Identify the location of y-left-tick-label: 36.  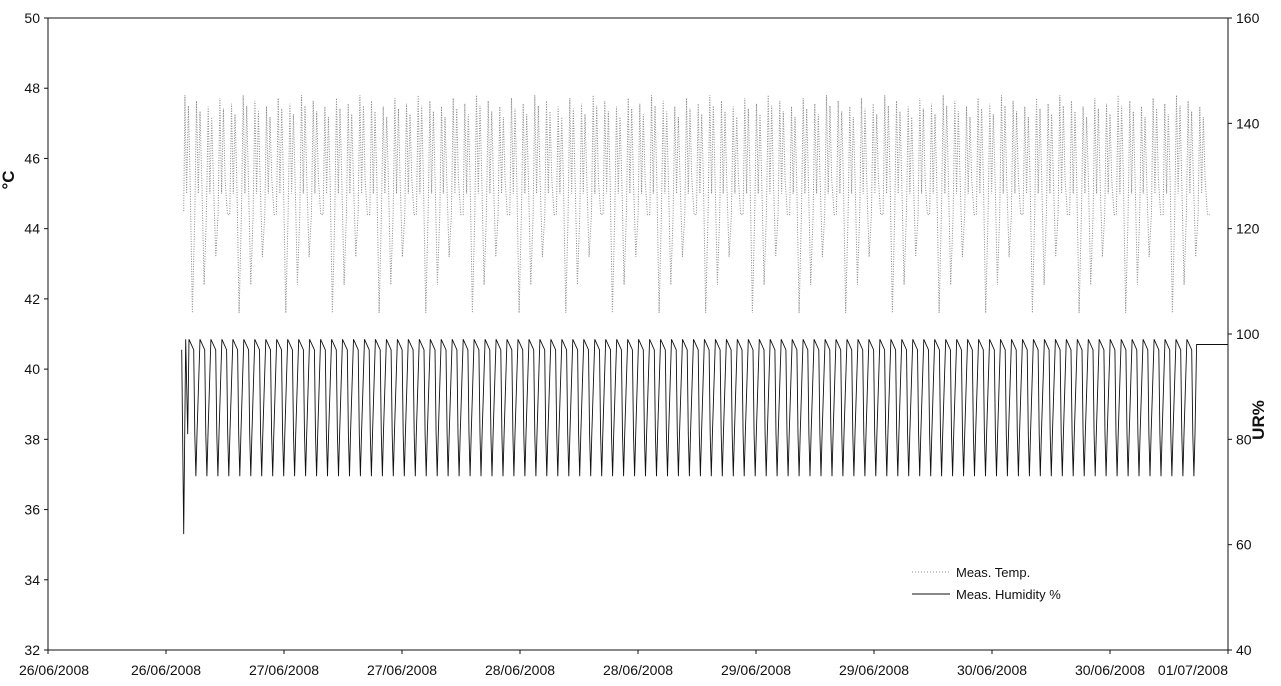
(32, 510).